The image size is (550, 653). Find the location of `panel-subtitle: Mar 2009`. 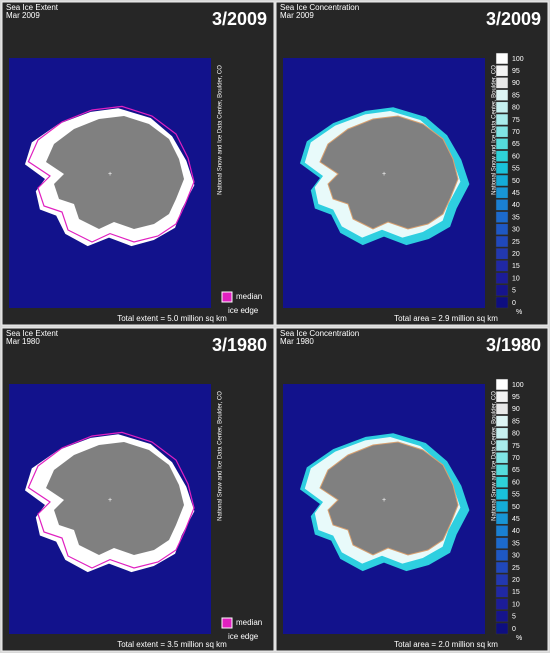

panel-subtitle: Mar 2009 is located at coordinates (297, 15).